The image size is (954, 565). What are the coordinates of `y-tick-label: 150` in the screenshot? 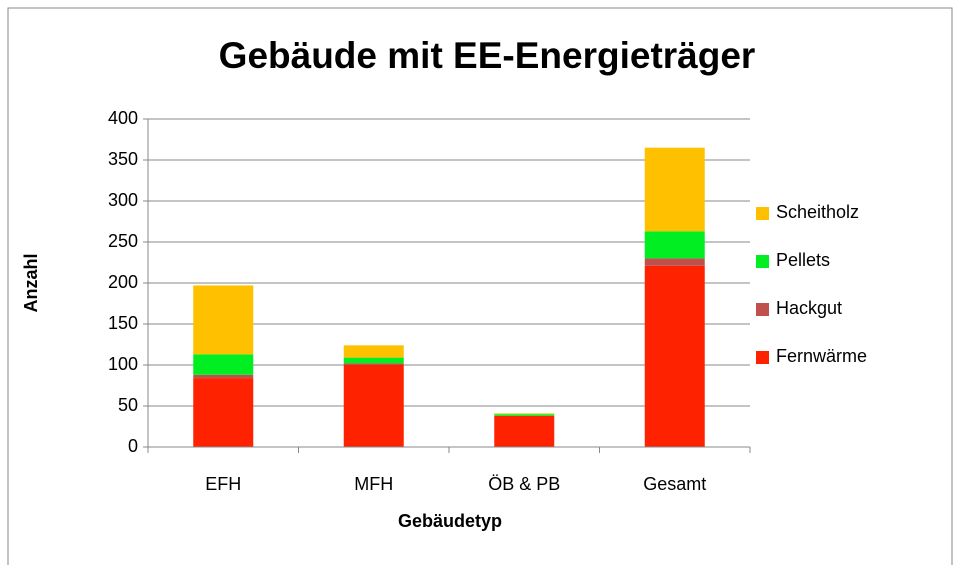 It's located at (123, 323).